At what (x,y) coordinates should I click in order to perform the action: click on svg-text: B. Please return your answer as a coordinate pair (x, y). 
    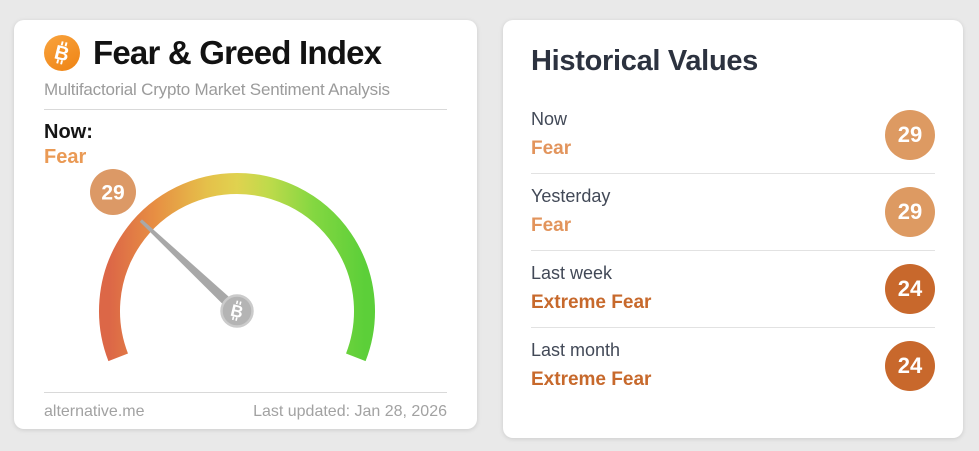
    Looking at the image, I should click on (61, 54).